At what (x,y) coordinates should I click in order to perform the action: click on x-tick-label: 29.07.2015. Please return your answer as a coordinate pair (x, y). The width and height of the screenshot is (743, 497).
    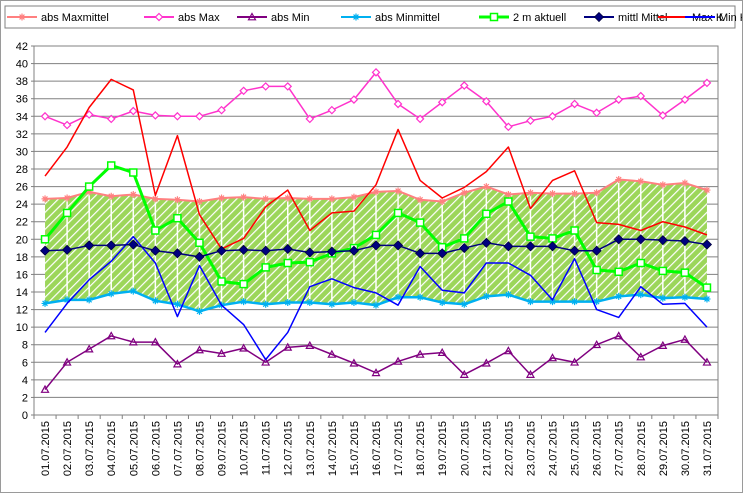
    Looking at the image, I should click on (664, 448).